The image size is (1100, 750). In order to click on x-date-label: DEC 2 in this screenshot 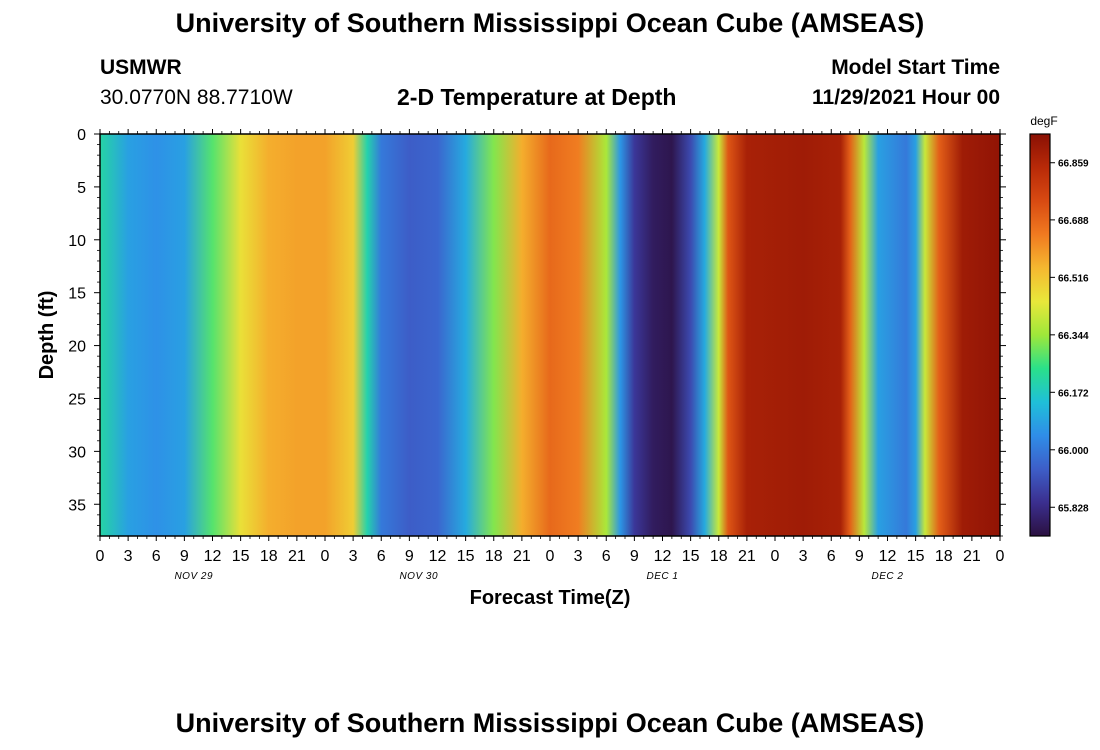, I will do `click(888, 576)`.